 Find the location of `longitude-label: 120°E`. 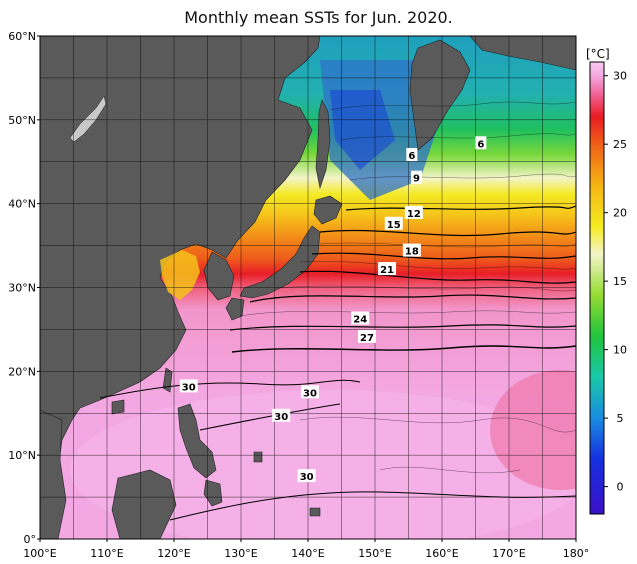

longitude-label: 120°E is located at coordinates (173, 553).